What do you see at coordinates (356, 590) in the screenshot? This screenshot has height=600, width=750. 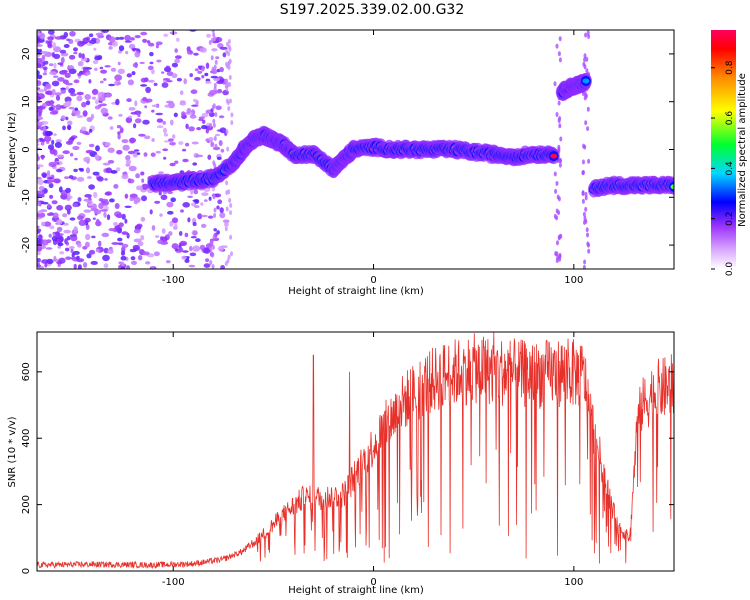 I see `snr-x-axis-label: Height of straight line (km)` at bounding box center [356, 590].